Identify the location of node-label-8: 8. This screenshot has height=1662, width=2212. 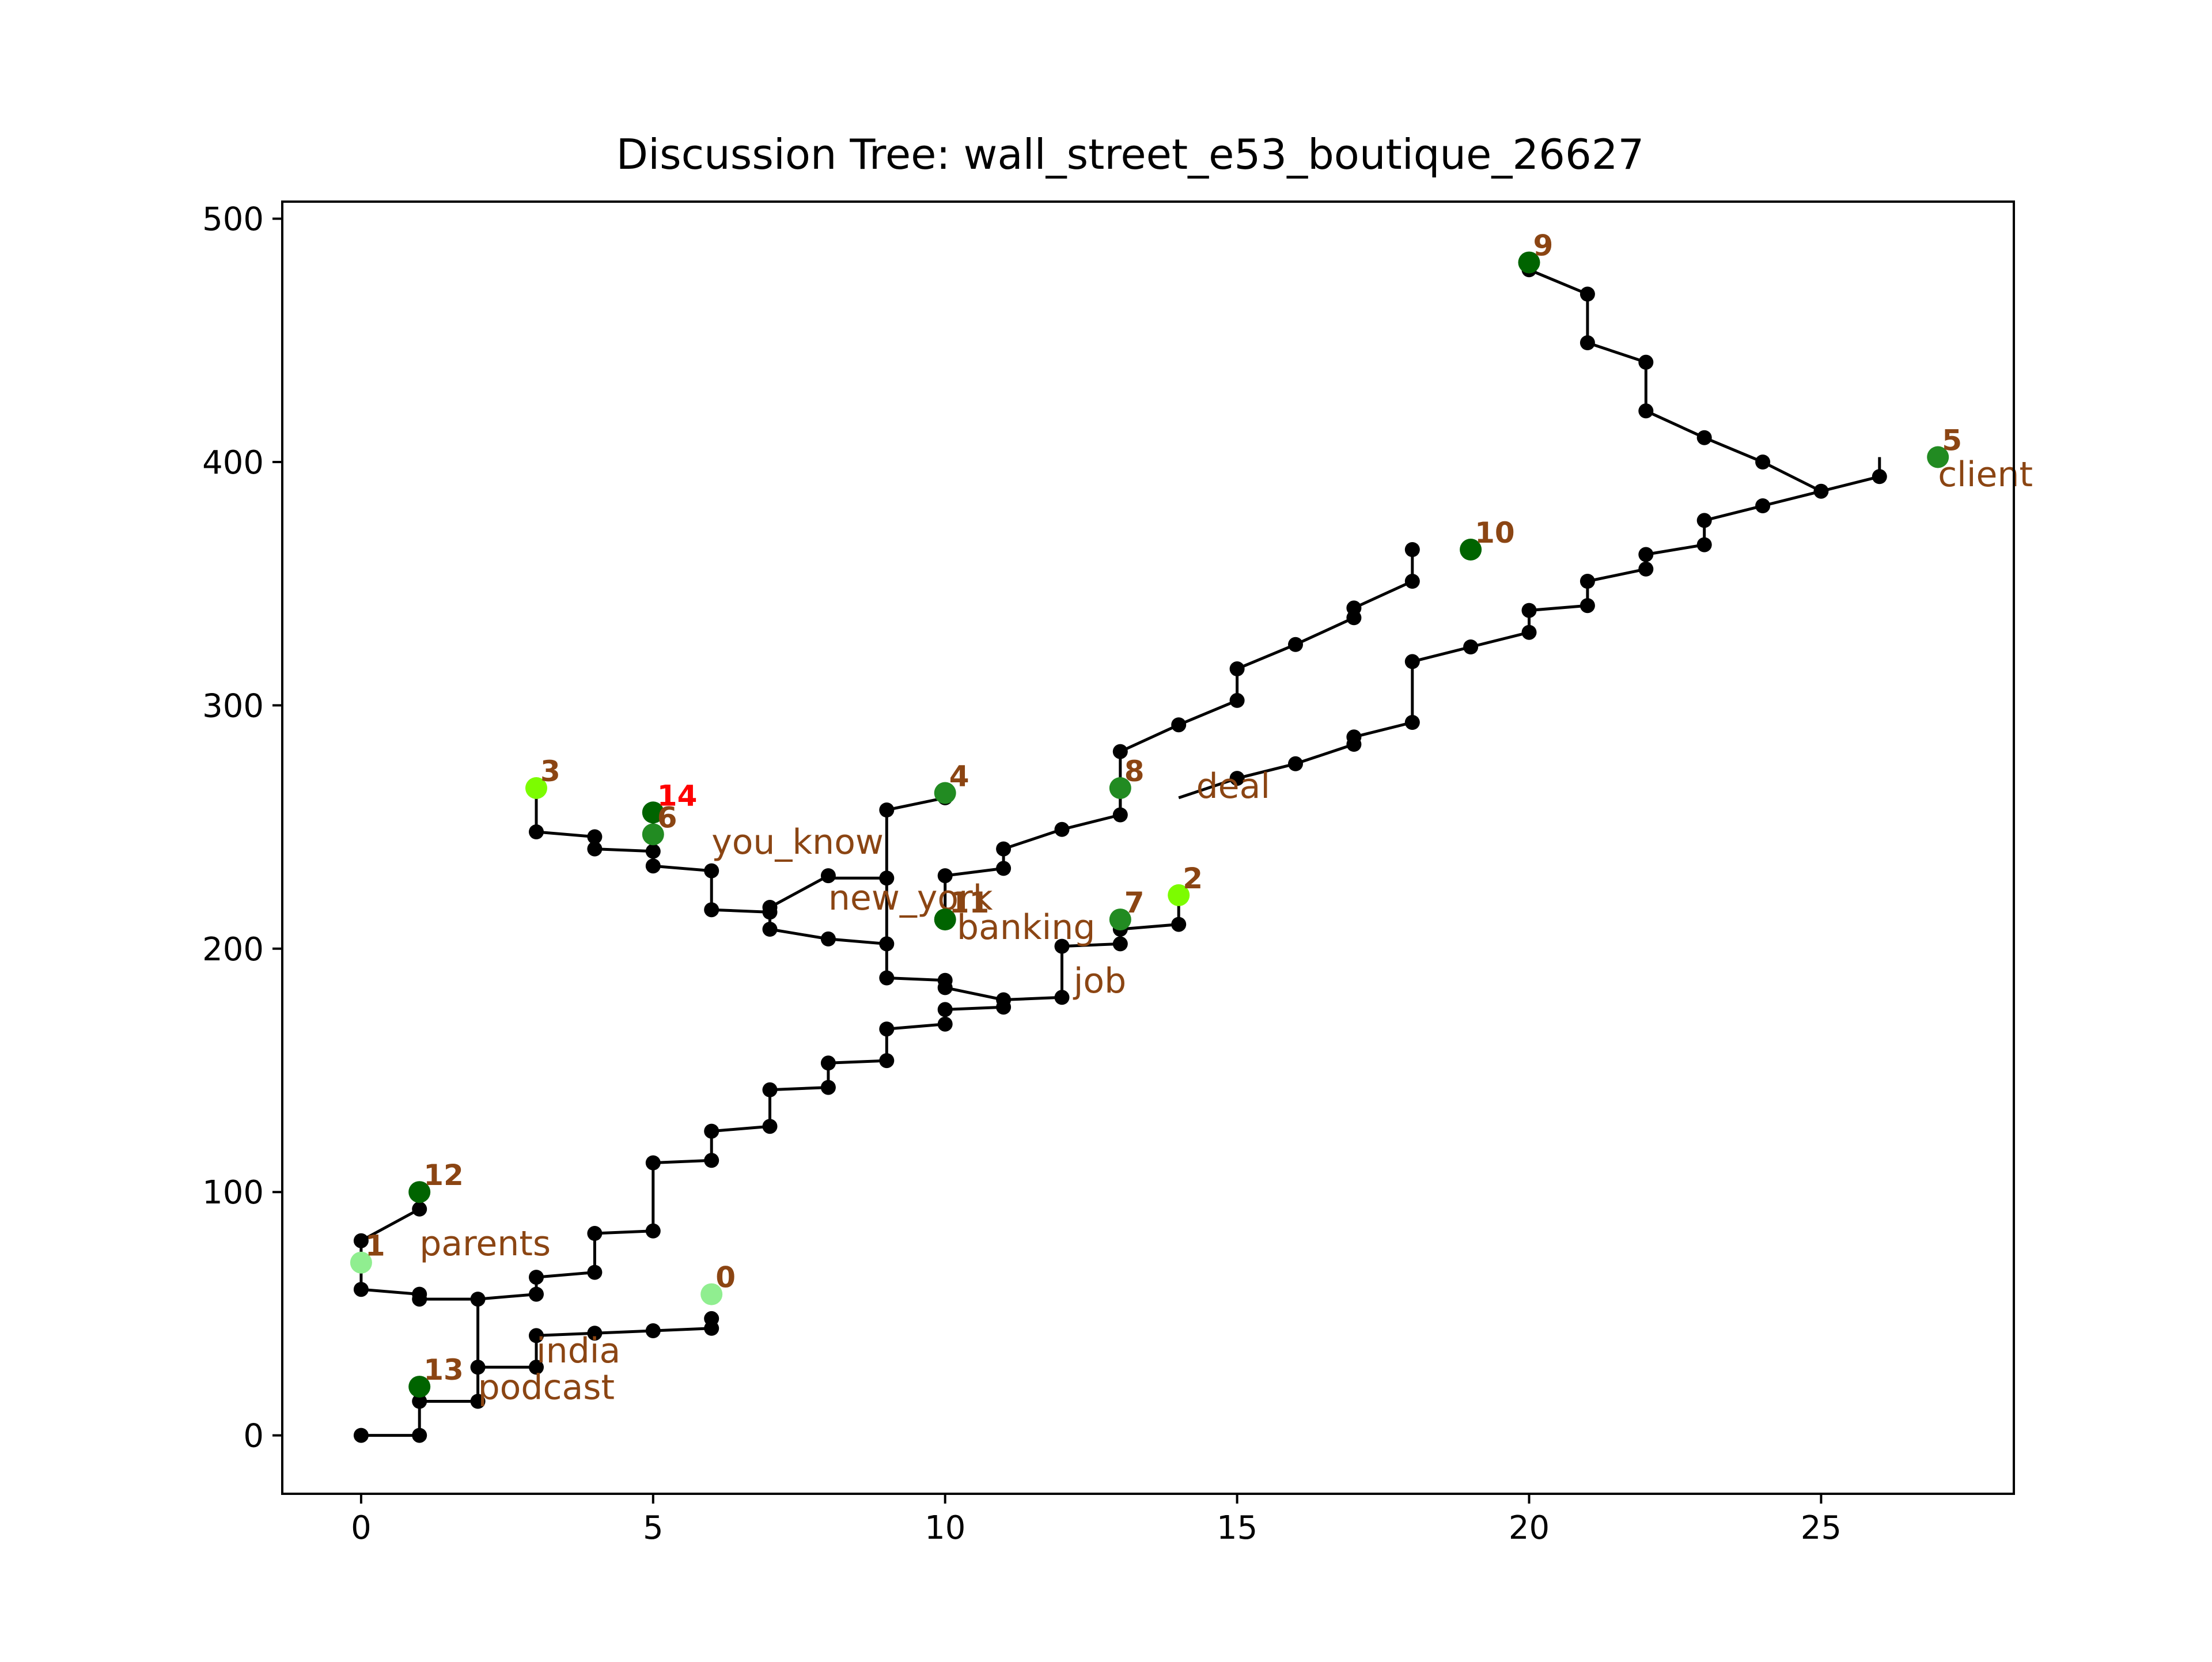
(1134, 771).